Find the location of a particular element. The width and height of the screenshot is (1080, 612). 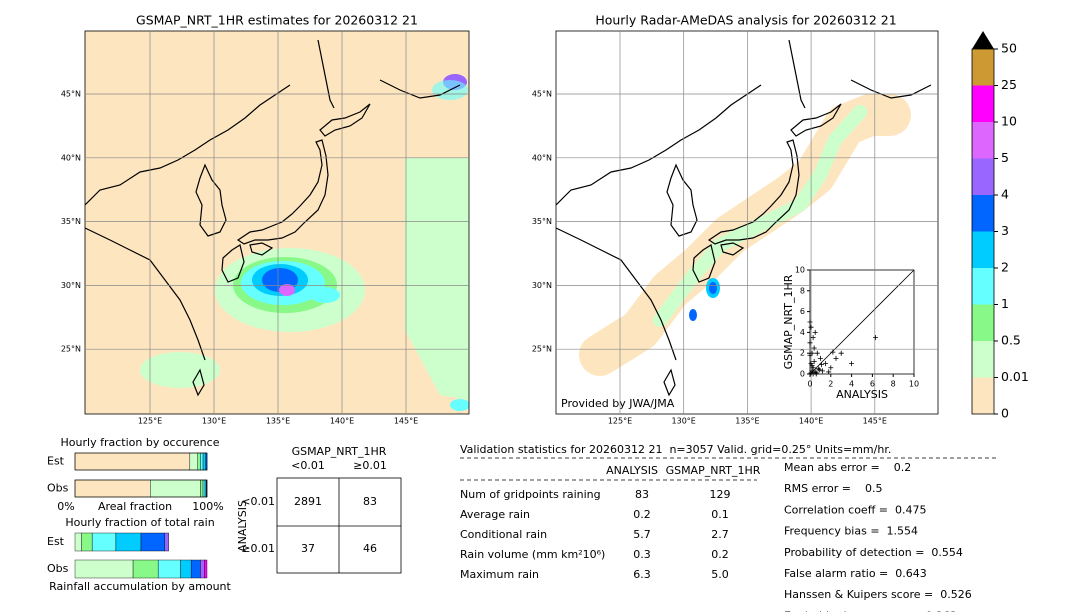

y-tick-label: 6 is located at coordinates (802, 311).